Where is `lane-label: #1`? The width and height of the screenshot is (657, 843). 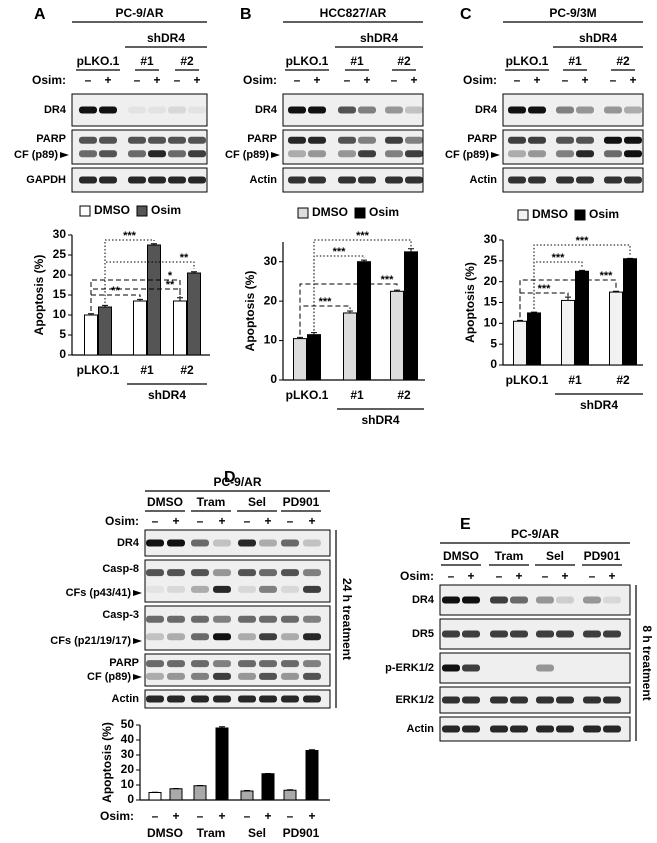
lane-label: #1 is located at coordinates (147, 61).